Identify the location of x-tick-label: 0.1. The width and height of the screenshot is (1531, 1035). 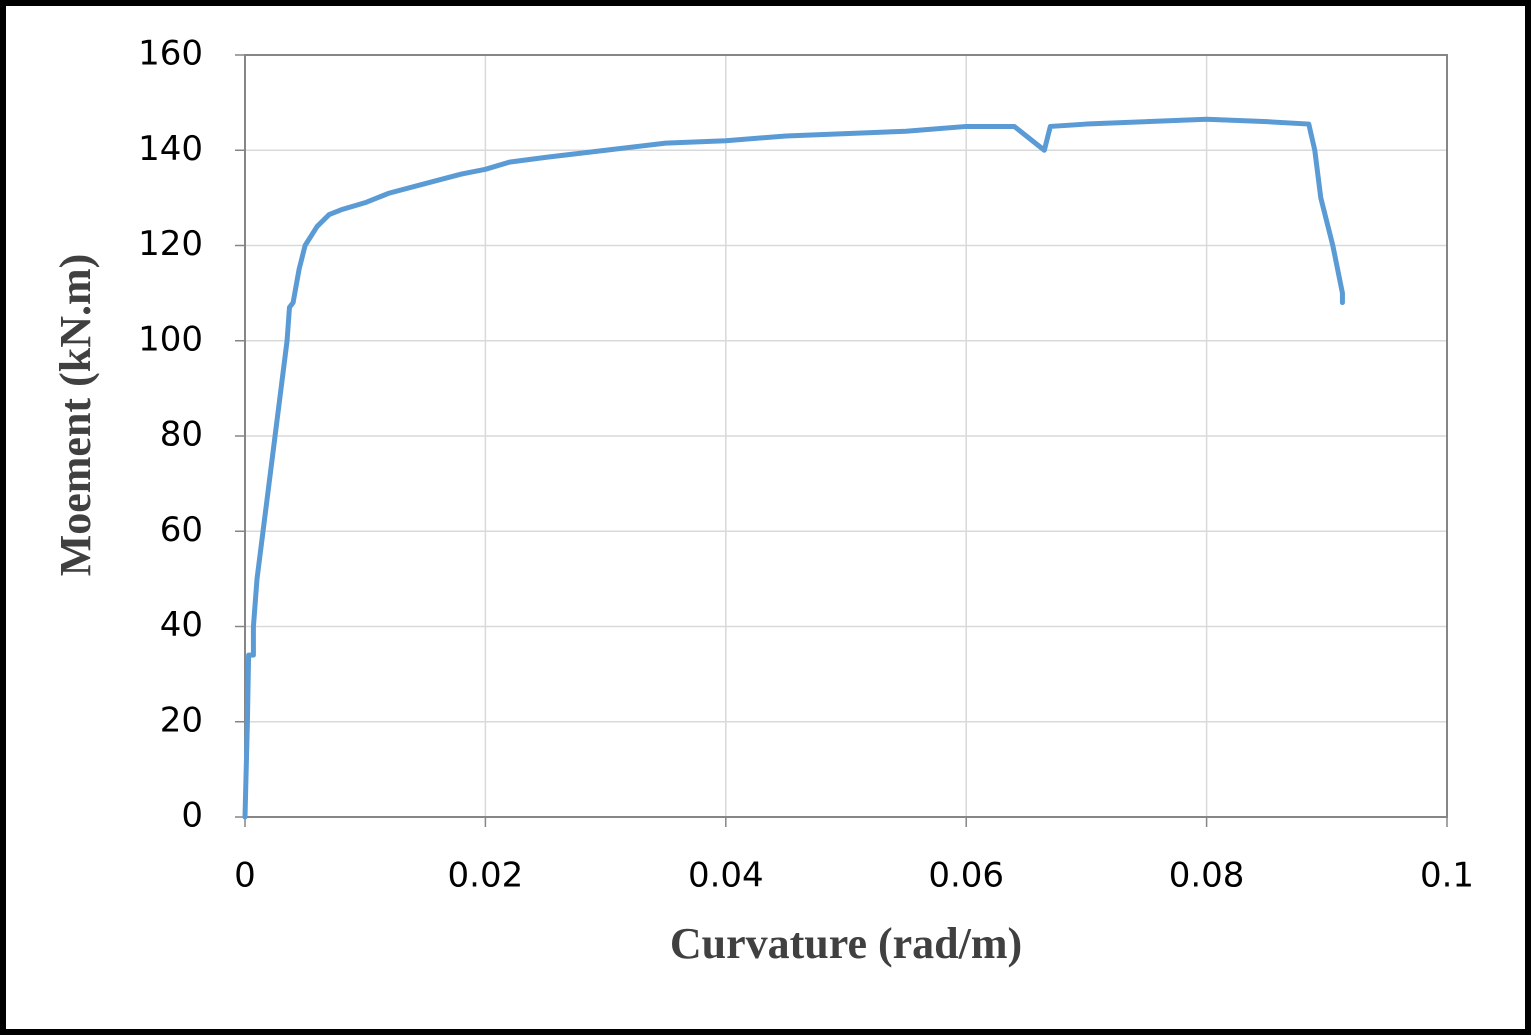
(1447, 876).